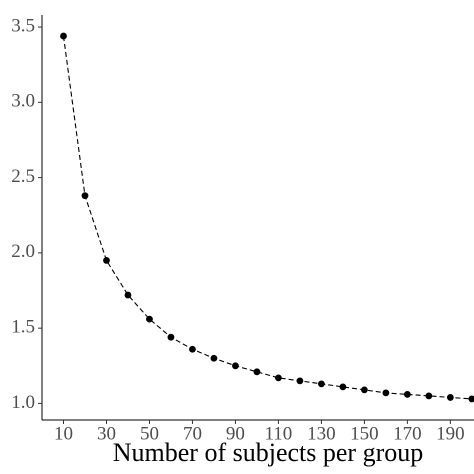 This screenshot has height=474, width=474. What do you see at coordinates (23, 176) in the screenshot?
I see `y-tick-label: 2.5` at bounding box center [23, 176].